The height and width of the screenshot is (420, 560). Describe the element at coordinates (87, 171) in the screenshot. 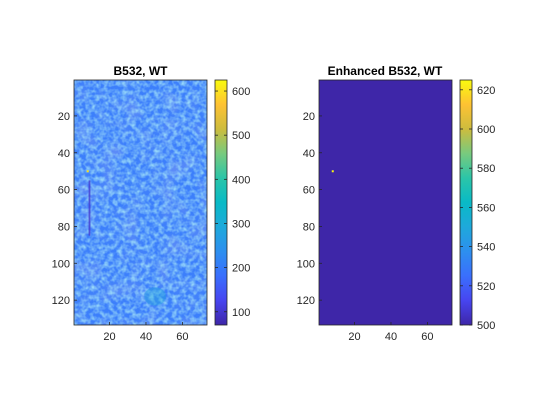

I see `left-hot-pixel` at that location.